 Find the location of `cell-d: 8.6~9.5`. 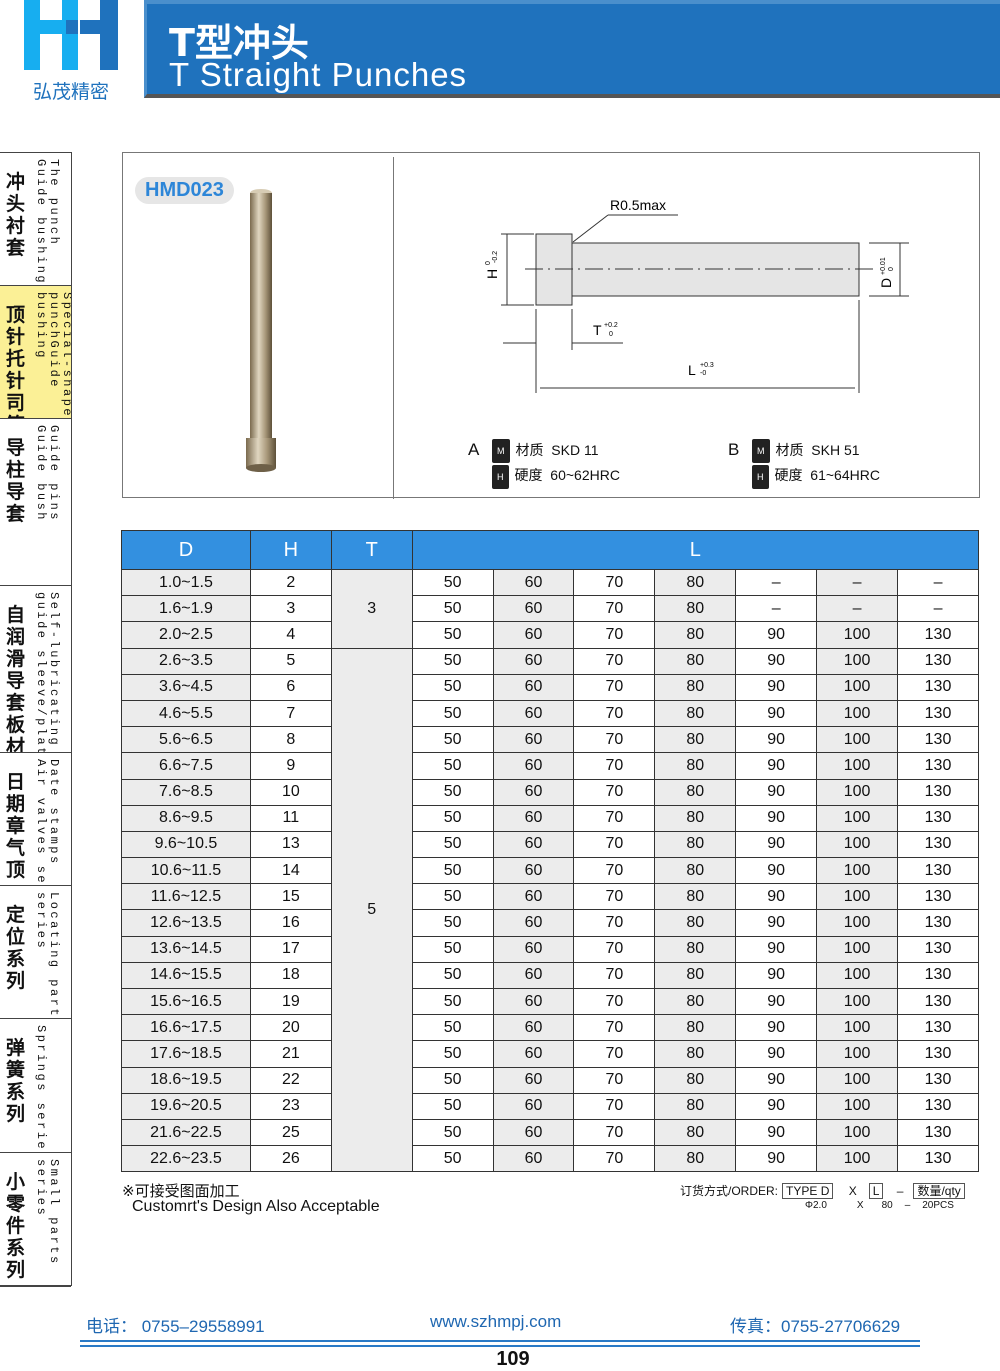

cell-d: 8.6~9.5 is located at coordinates (186, 818).